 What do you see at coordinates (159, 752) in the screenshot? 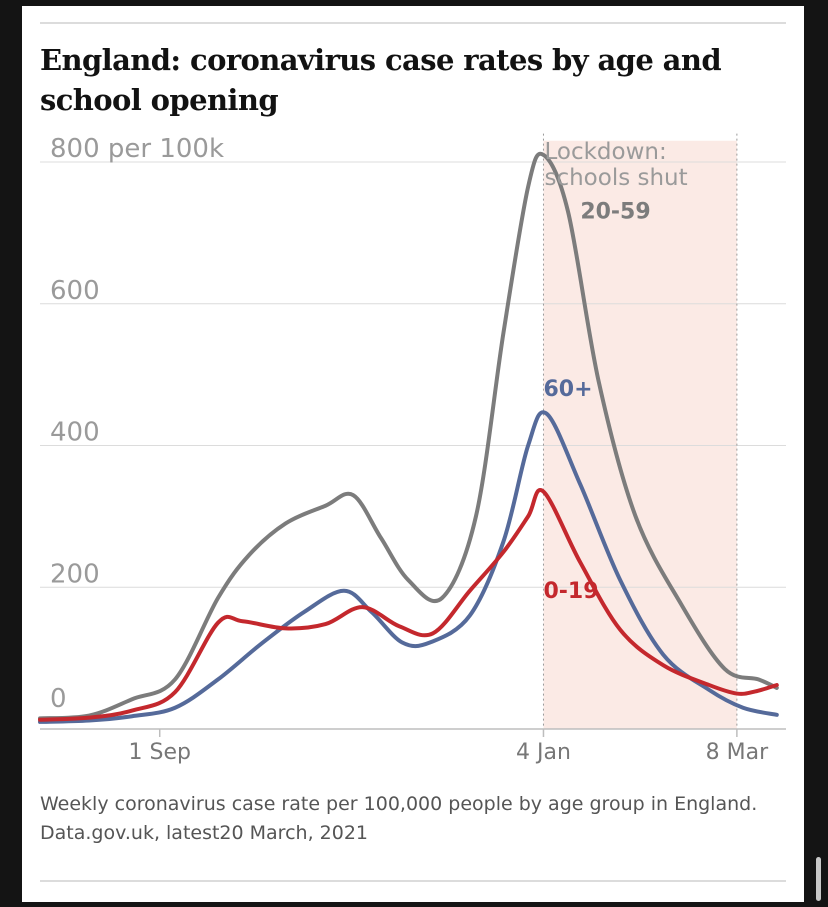
I see `x-tick-label-2020-09-01: 1 Sep` at bounding box center [159, 752].